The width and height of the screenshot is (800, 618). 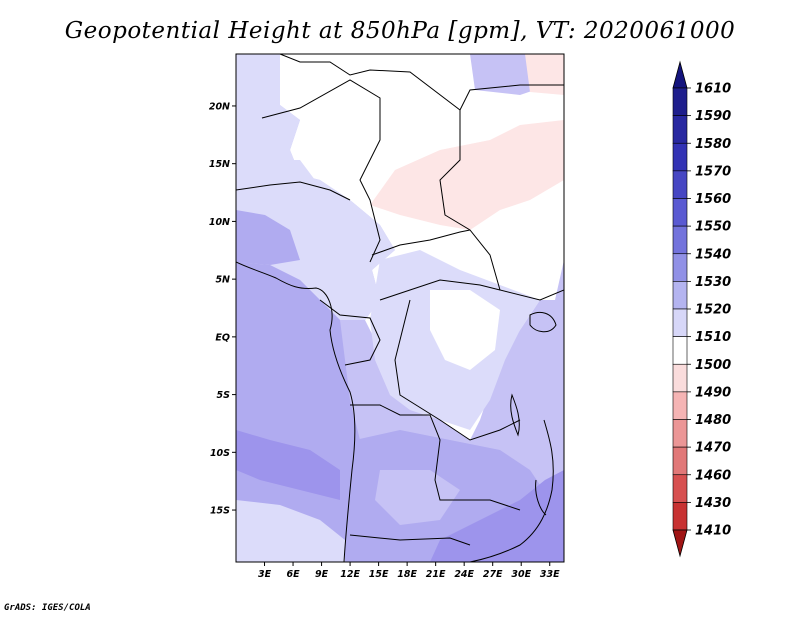 What do you see at coordinates (465, 330) in the screenshot?
I see `field-region-1510-basin` at bounding box center [465, 330].